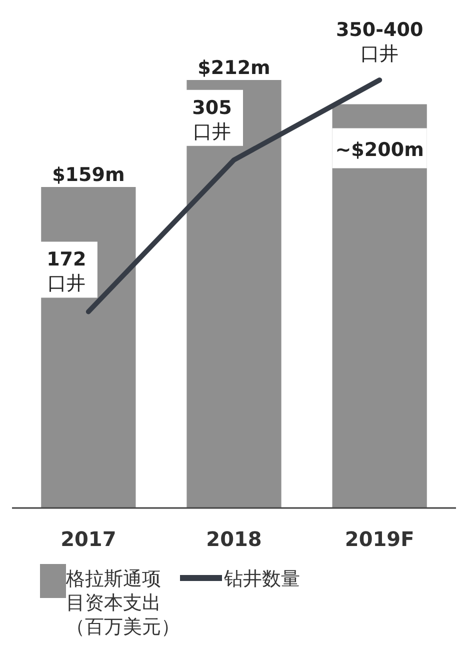 This screenshot has width=464, height=652. What do you see at coordinates (234, 68) in the screenshot?
I see `data-label: $212m` at bounding box center [234, 68].